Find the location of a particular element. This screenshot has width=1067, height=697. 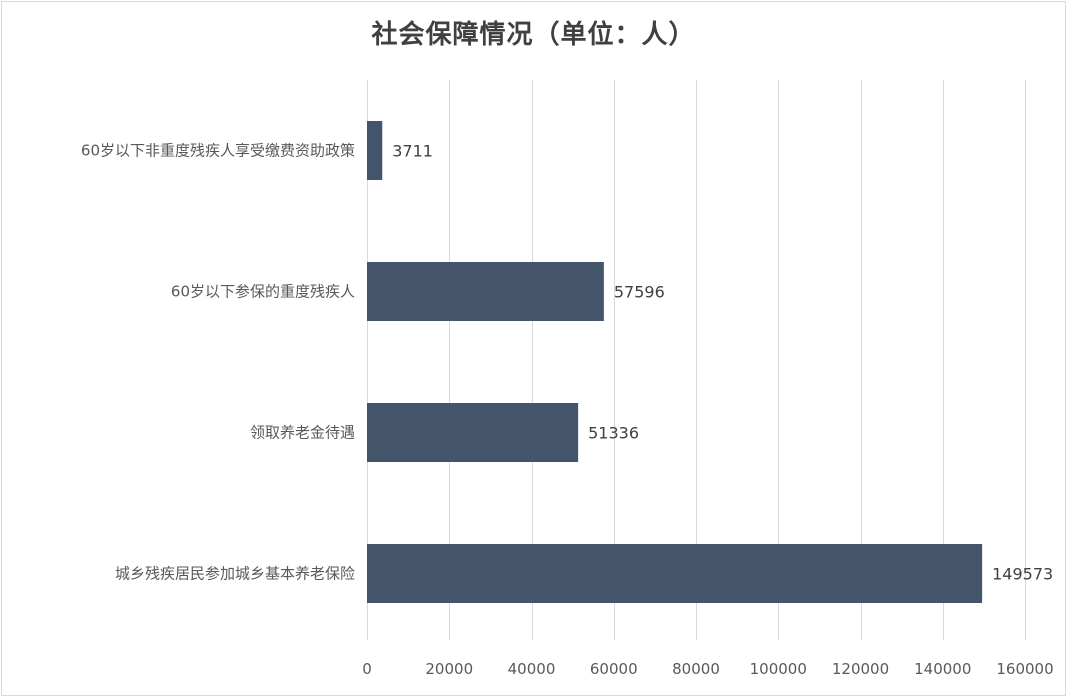

x-tick-label: 120000 is located at coordinates (860, 669).